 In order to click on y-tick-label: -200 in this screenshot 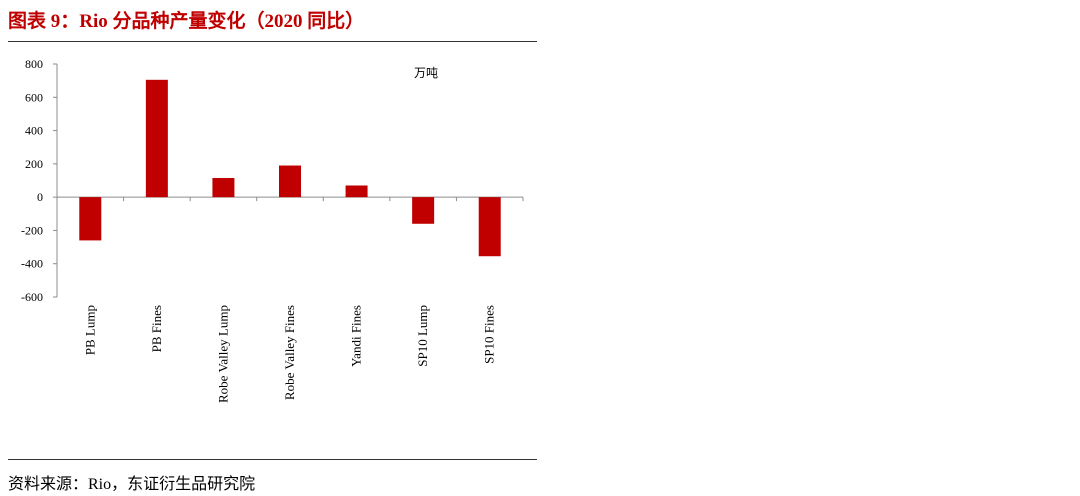, I will do `click(32, 230)`.